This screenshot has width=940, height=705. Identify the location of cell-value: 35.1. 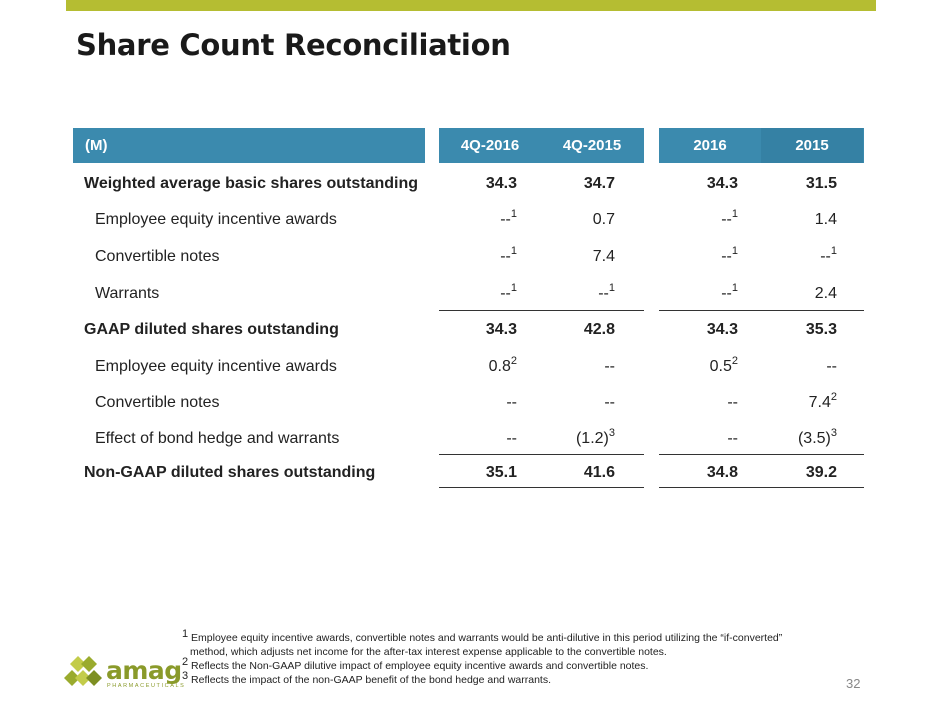
(501, 472).